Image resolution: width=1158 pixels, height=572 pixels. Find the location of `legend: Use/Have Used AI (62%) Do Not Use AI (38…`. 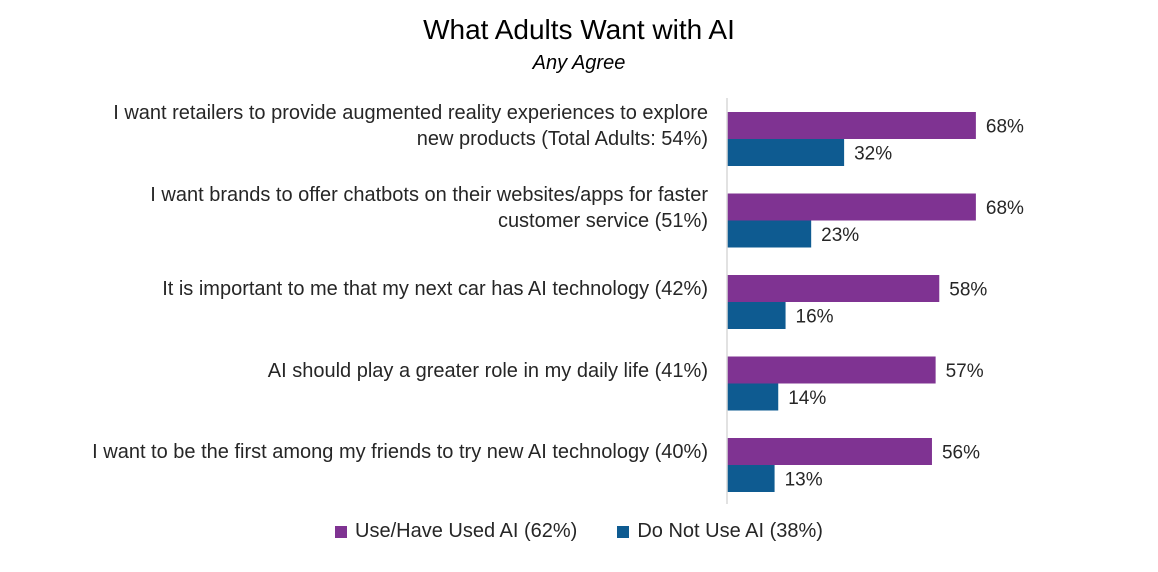

legend: Use/Have Used AI (62%) Do Not Use AI (38… is located at coordinates (579, 531).